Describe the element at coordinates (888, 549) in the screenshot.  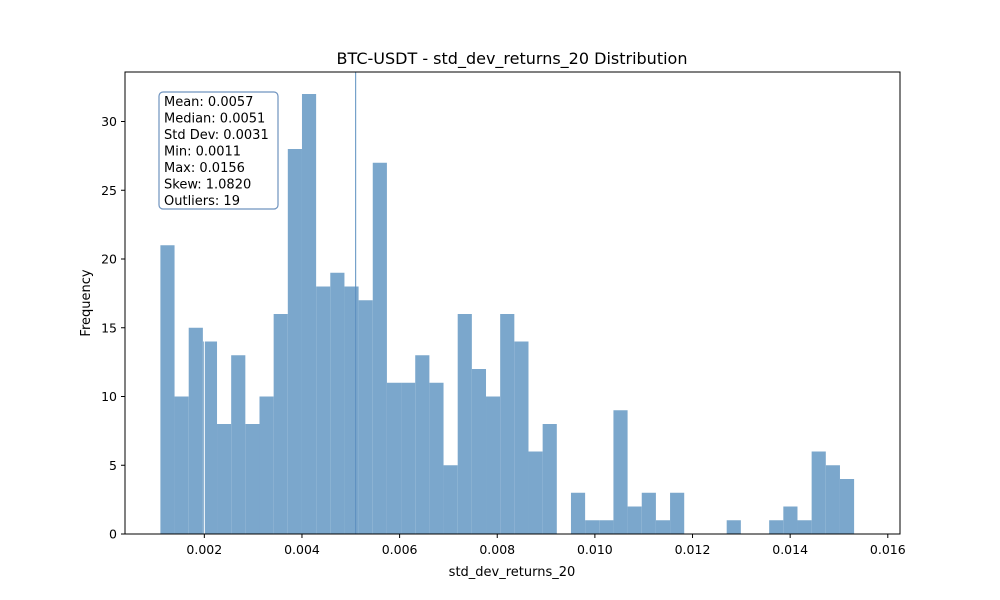
I see `x-tick-label: 0.016` at that location.